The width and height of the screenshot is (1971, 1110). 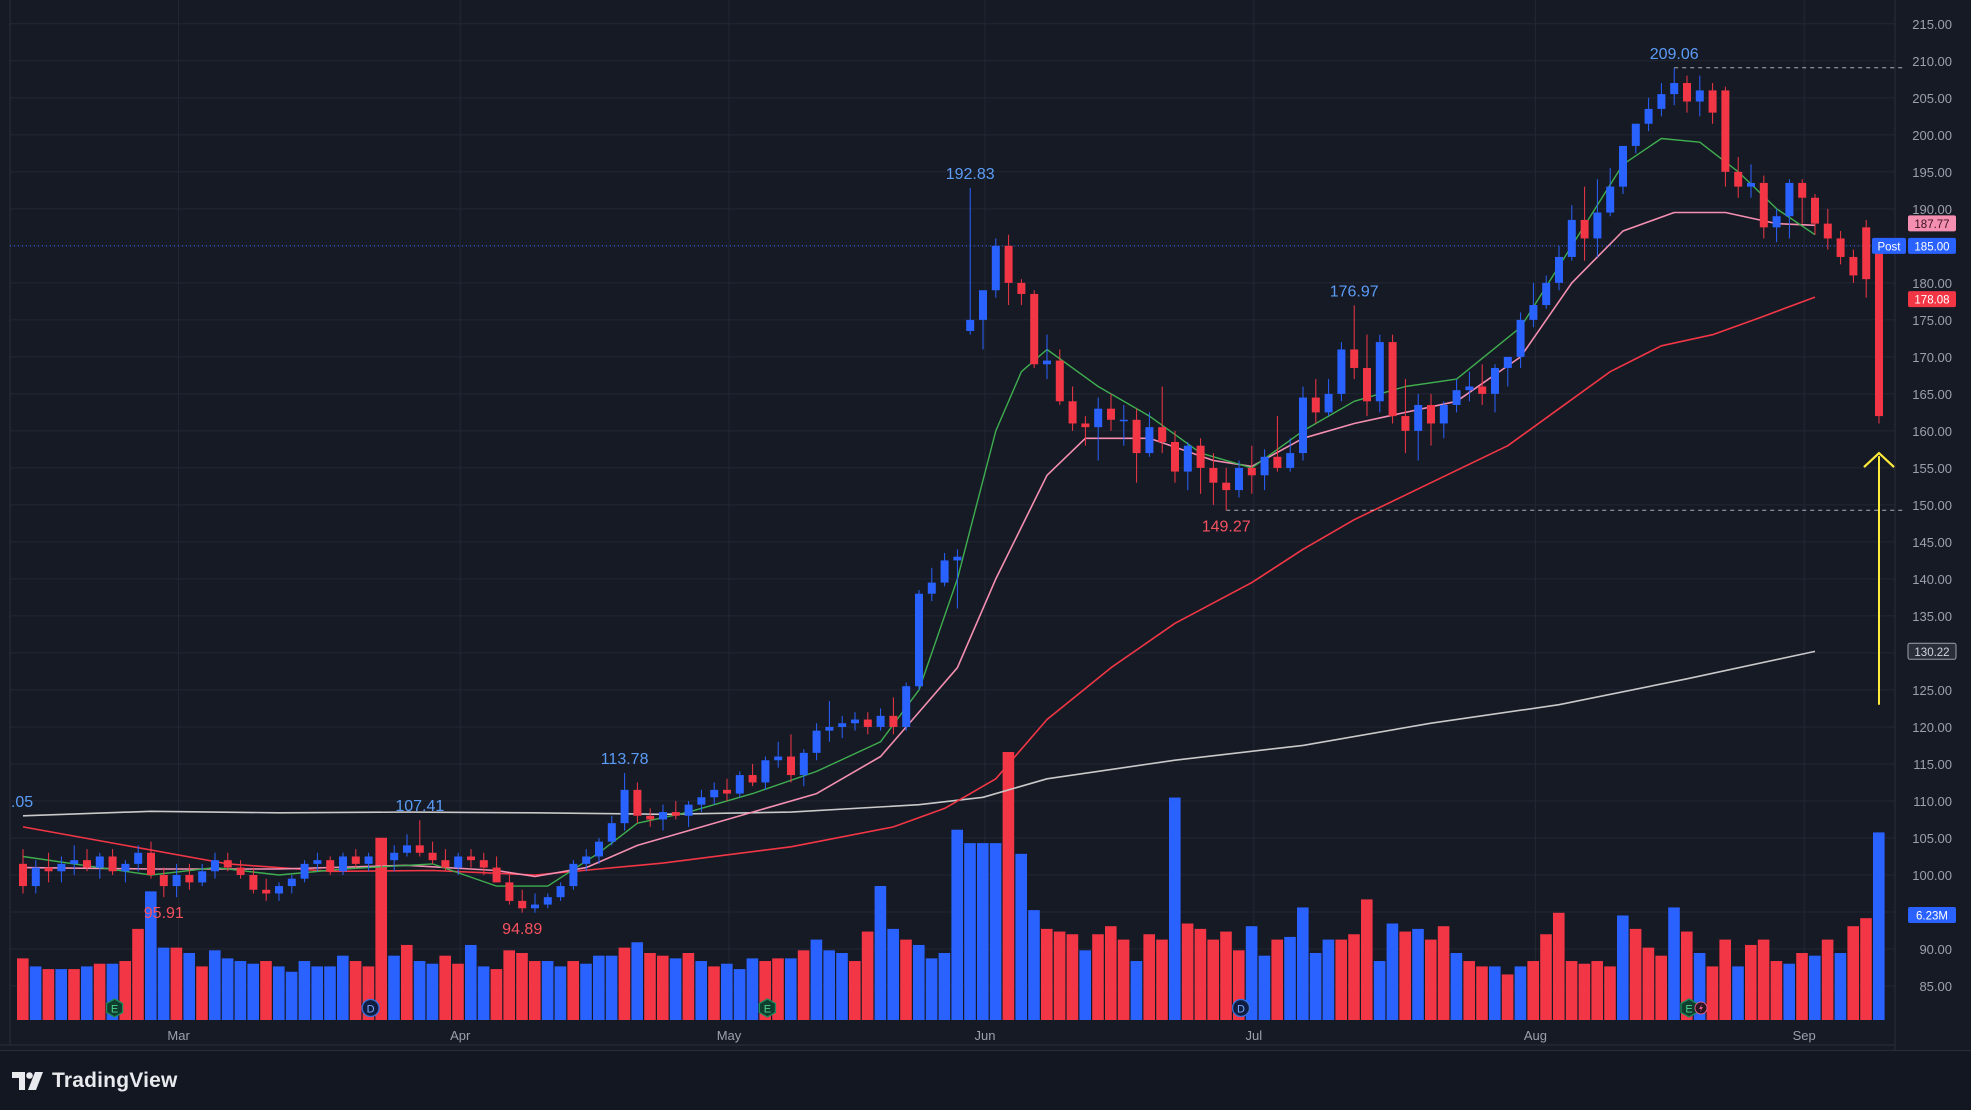 What do you see at coordinates (370, 1008) in the screenshot?
I see `dividend-marker-icon: D` at bounding box center [370, 1008].